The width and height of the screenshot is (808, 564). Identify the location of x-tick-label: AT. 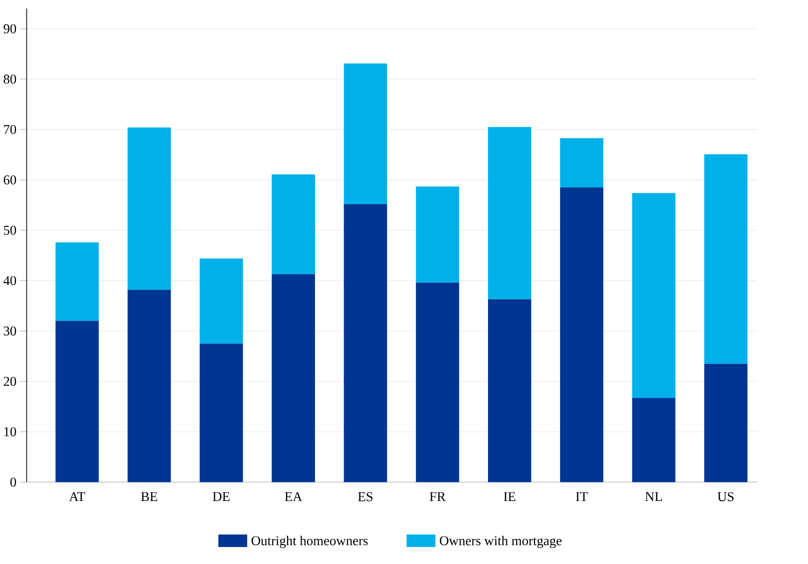
(77, 497).